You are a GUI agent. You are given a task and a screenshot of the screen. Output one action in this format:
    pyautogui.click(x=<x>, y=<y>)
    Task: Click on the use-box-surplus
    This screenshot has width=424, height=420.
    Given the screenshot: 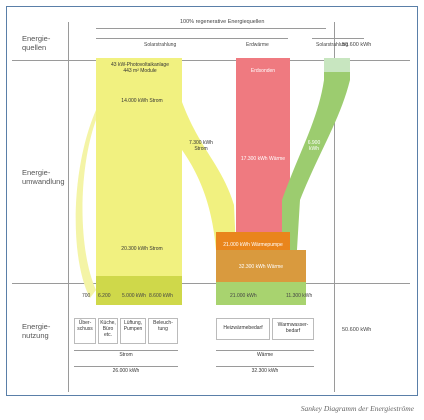 What is the action you would take?
    pyautogui.click(x=85, y=331)
    